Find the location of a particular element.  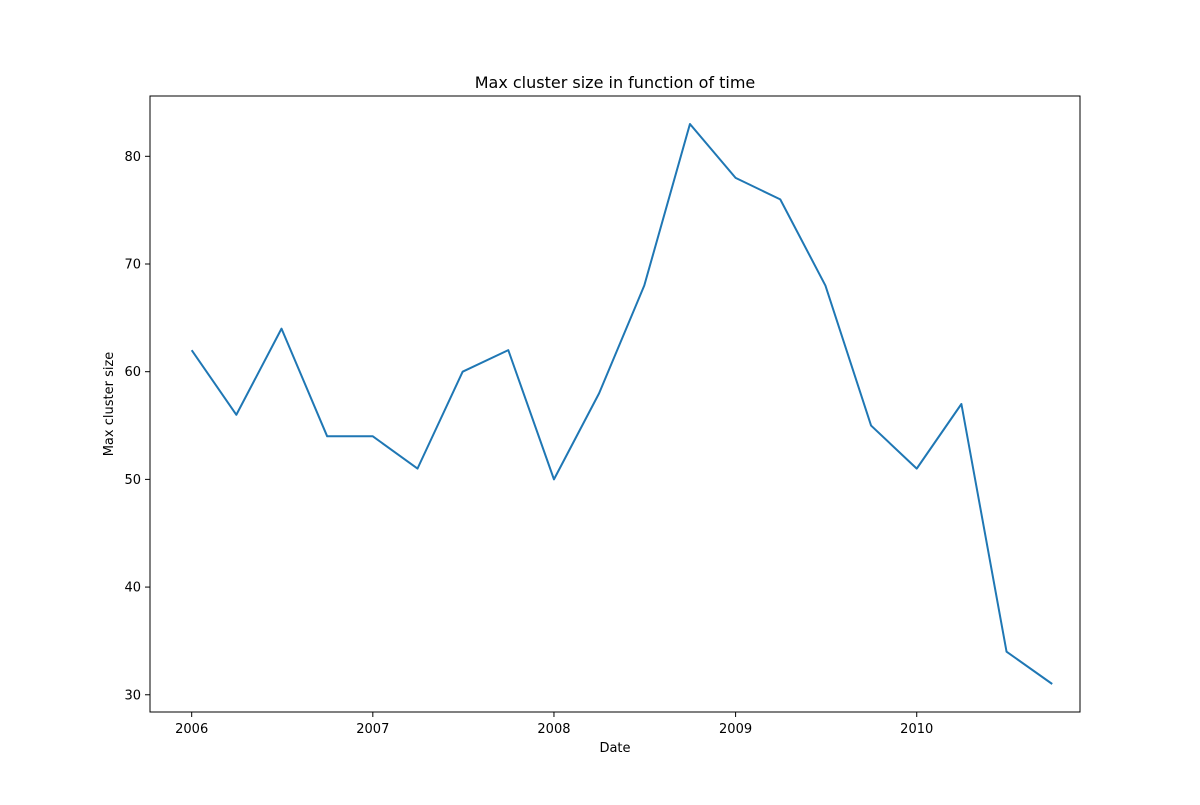

x-tick-label: 2008 is located at coordinates (553, 729).